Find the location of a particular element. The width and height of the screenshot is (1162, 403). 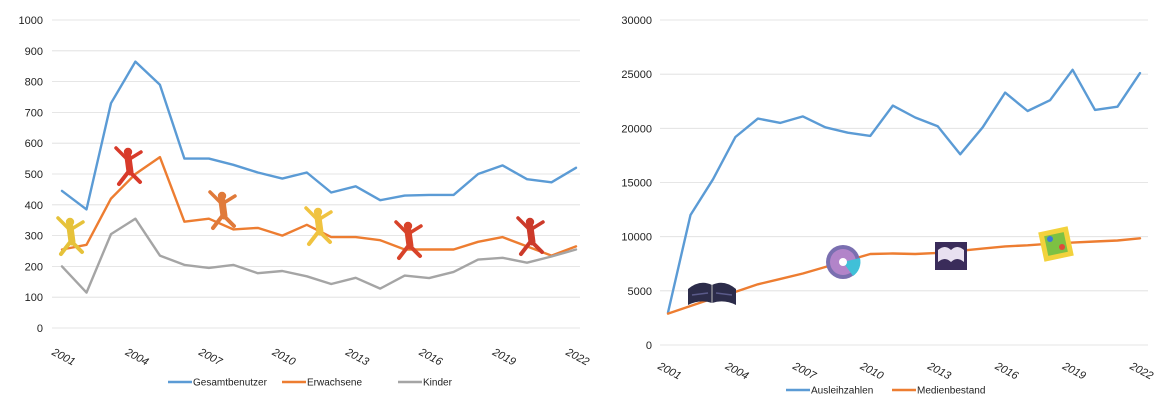

y-tick-label: 20000 is located at coordinates (636, 129).